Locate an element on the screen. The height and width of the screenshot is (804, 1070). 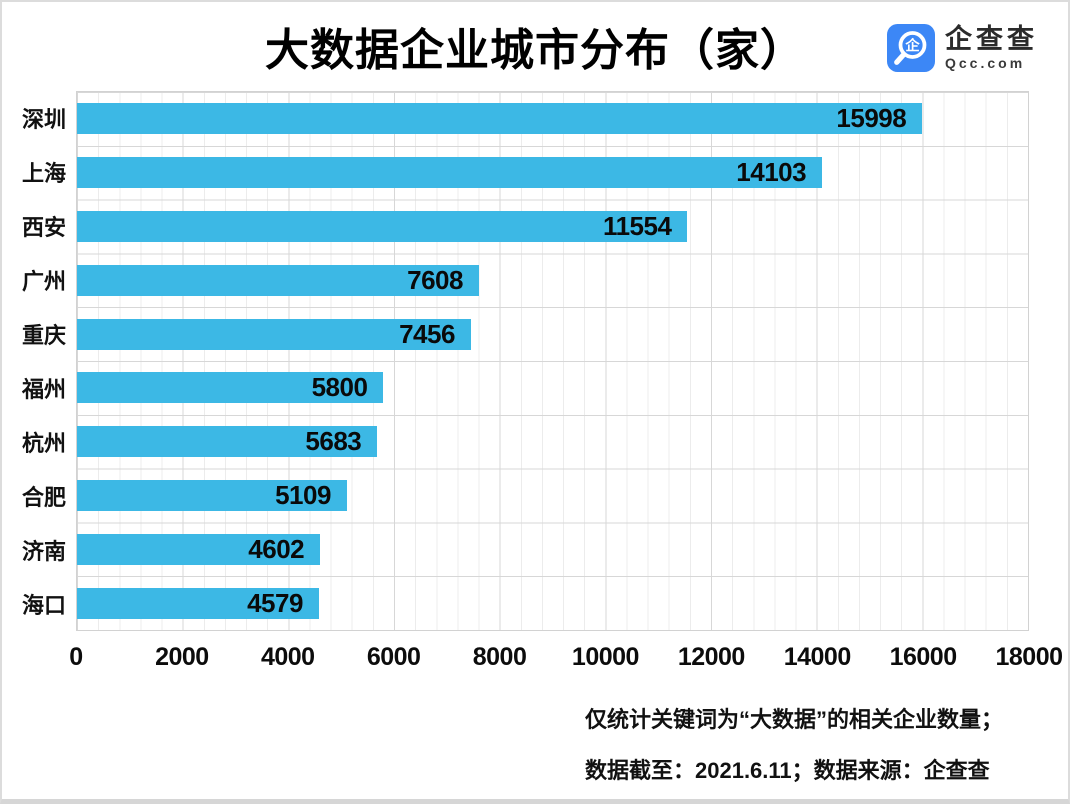
bar-杭州: 5683 is located at coordinates (227, 442).